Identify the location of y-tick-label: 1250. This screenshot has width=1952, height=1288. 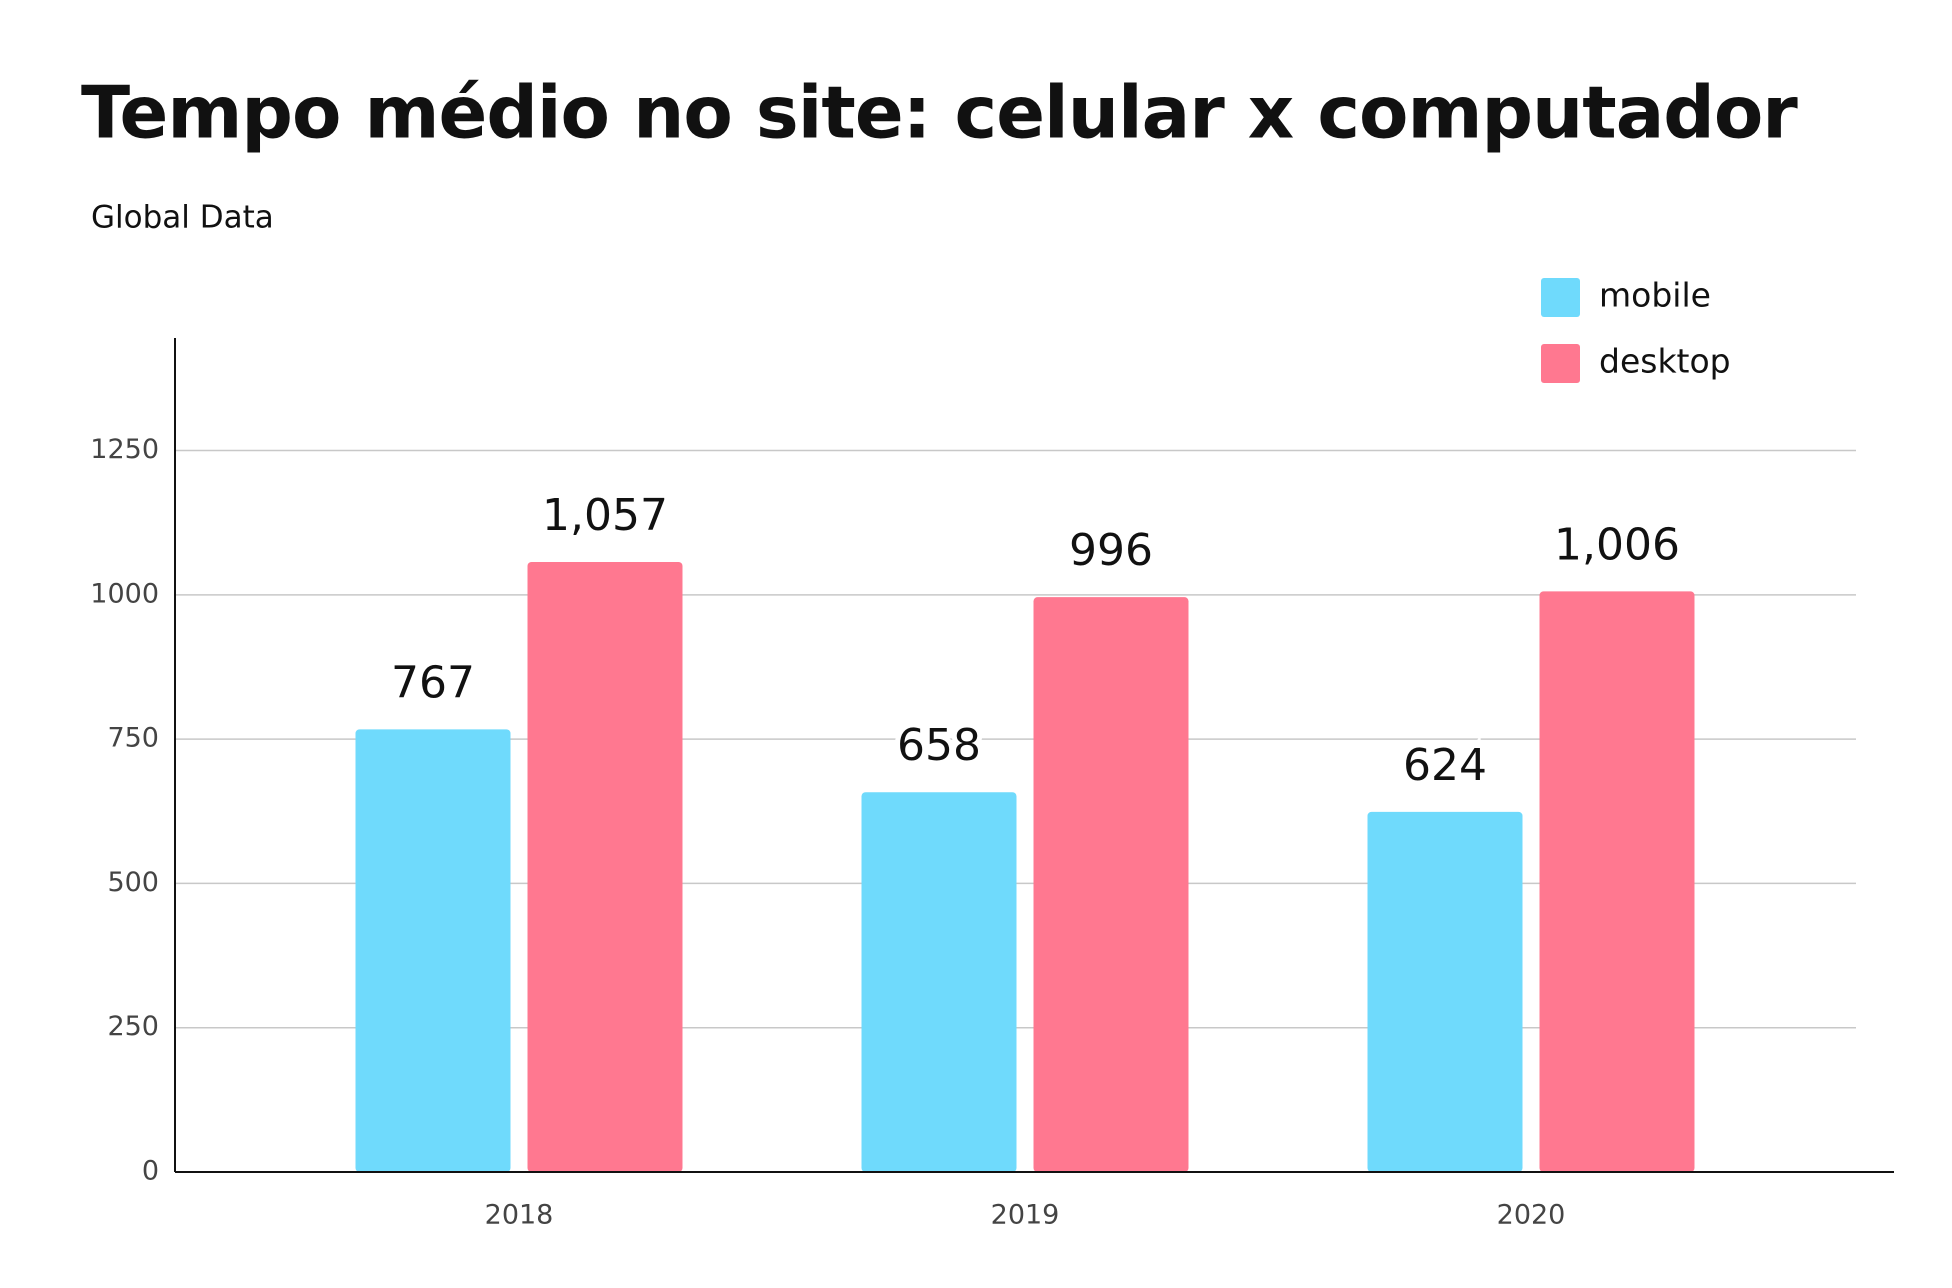
(124, 449).